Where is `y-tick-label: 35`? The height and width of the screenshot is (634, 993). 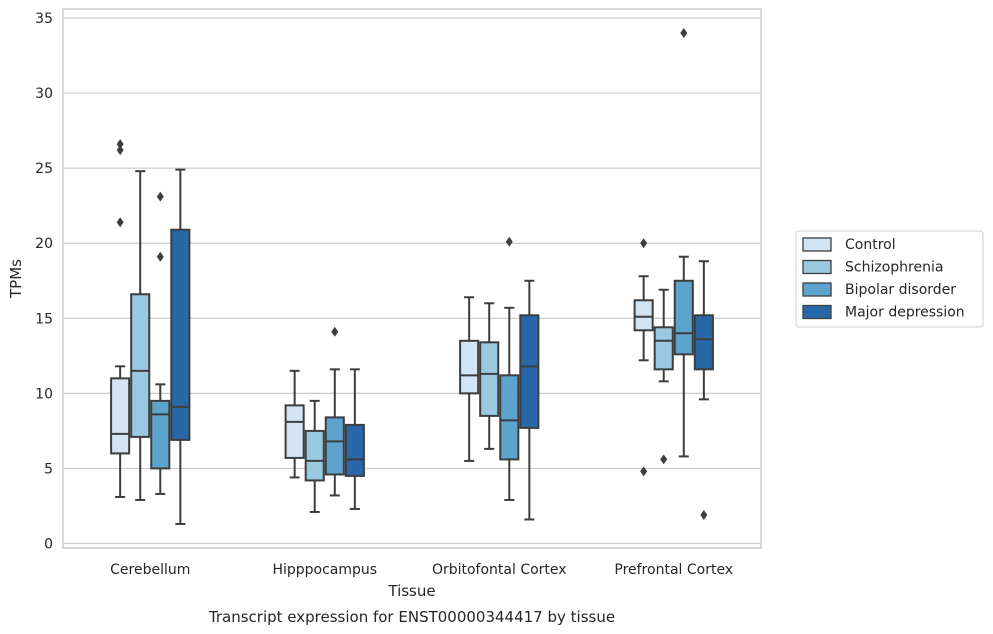
y-tick-label: 35 is located at coordinates (44, 19).